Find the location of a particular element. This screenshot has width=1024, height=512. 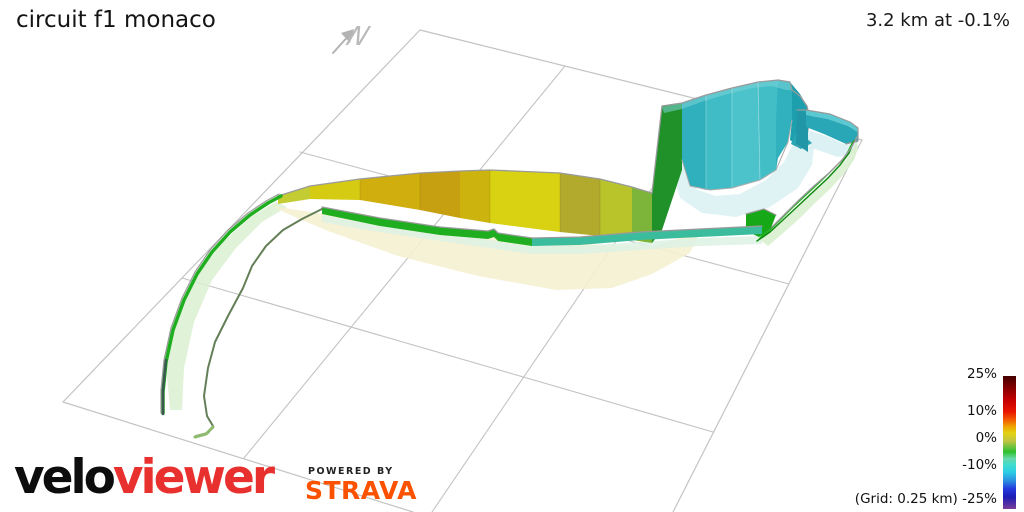

page-title: circuit f1 monaco is located at coordinates (116, 20).